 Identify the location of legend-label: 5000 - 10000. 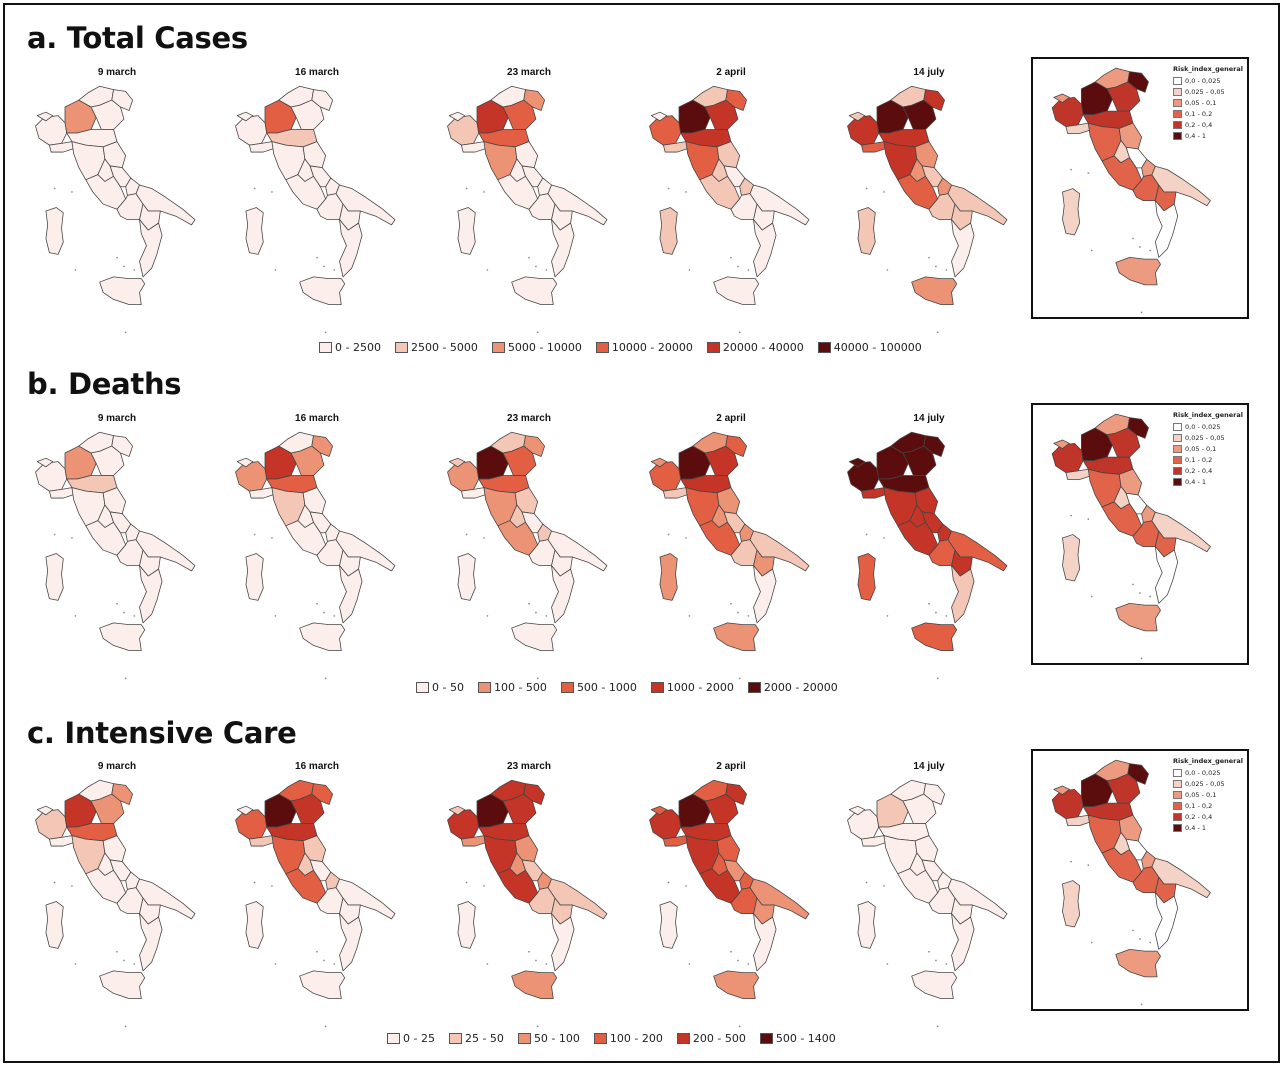
(544, 347).